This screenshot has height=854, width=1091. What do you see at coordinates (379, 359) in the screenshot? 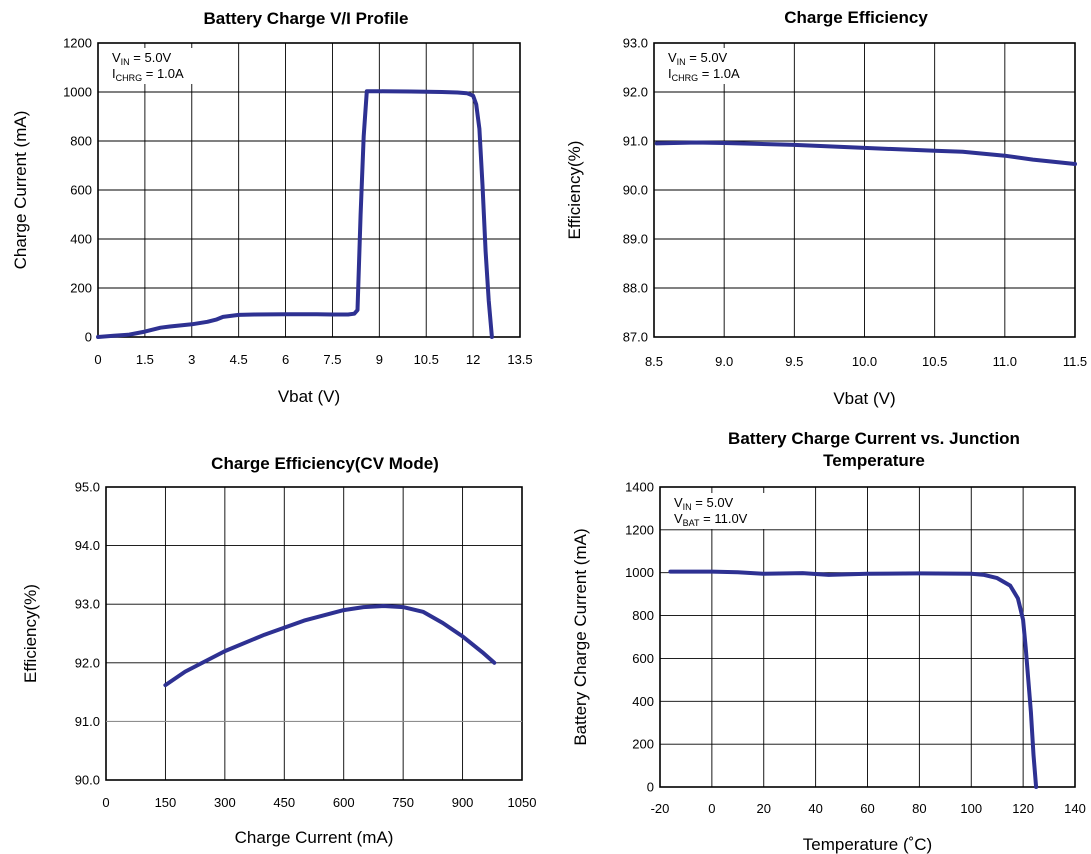
I see `x-tick-label: 9` at bounding box center [379, 359].